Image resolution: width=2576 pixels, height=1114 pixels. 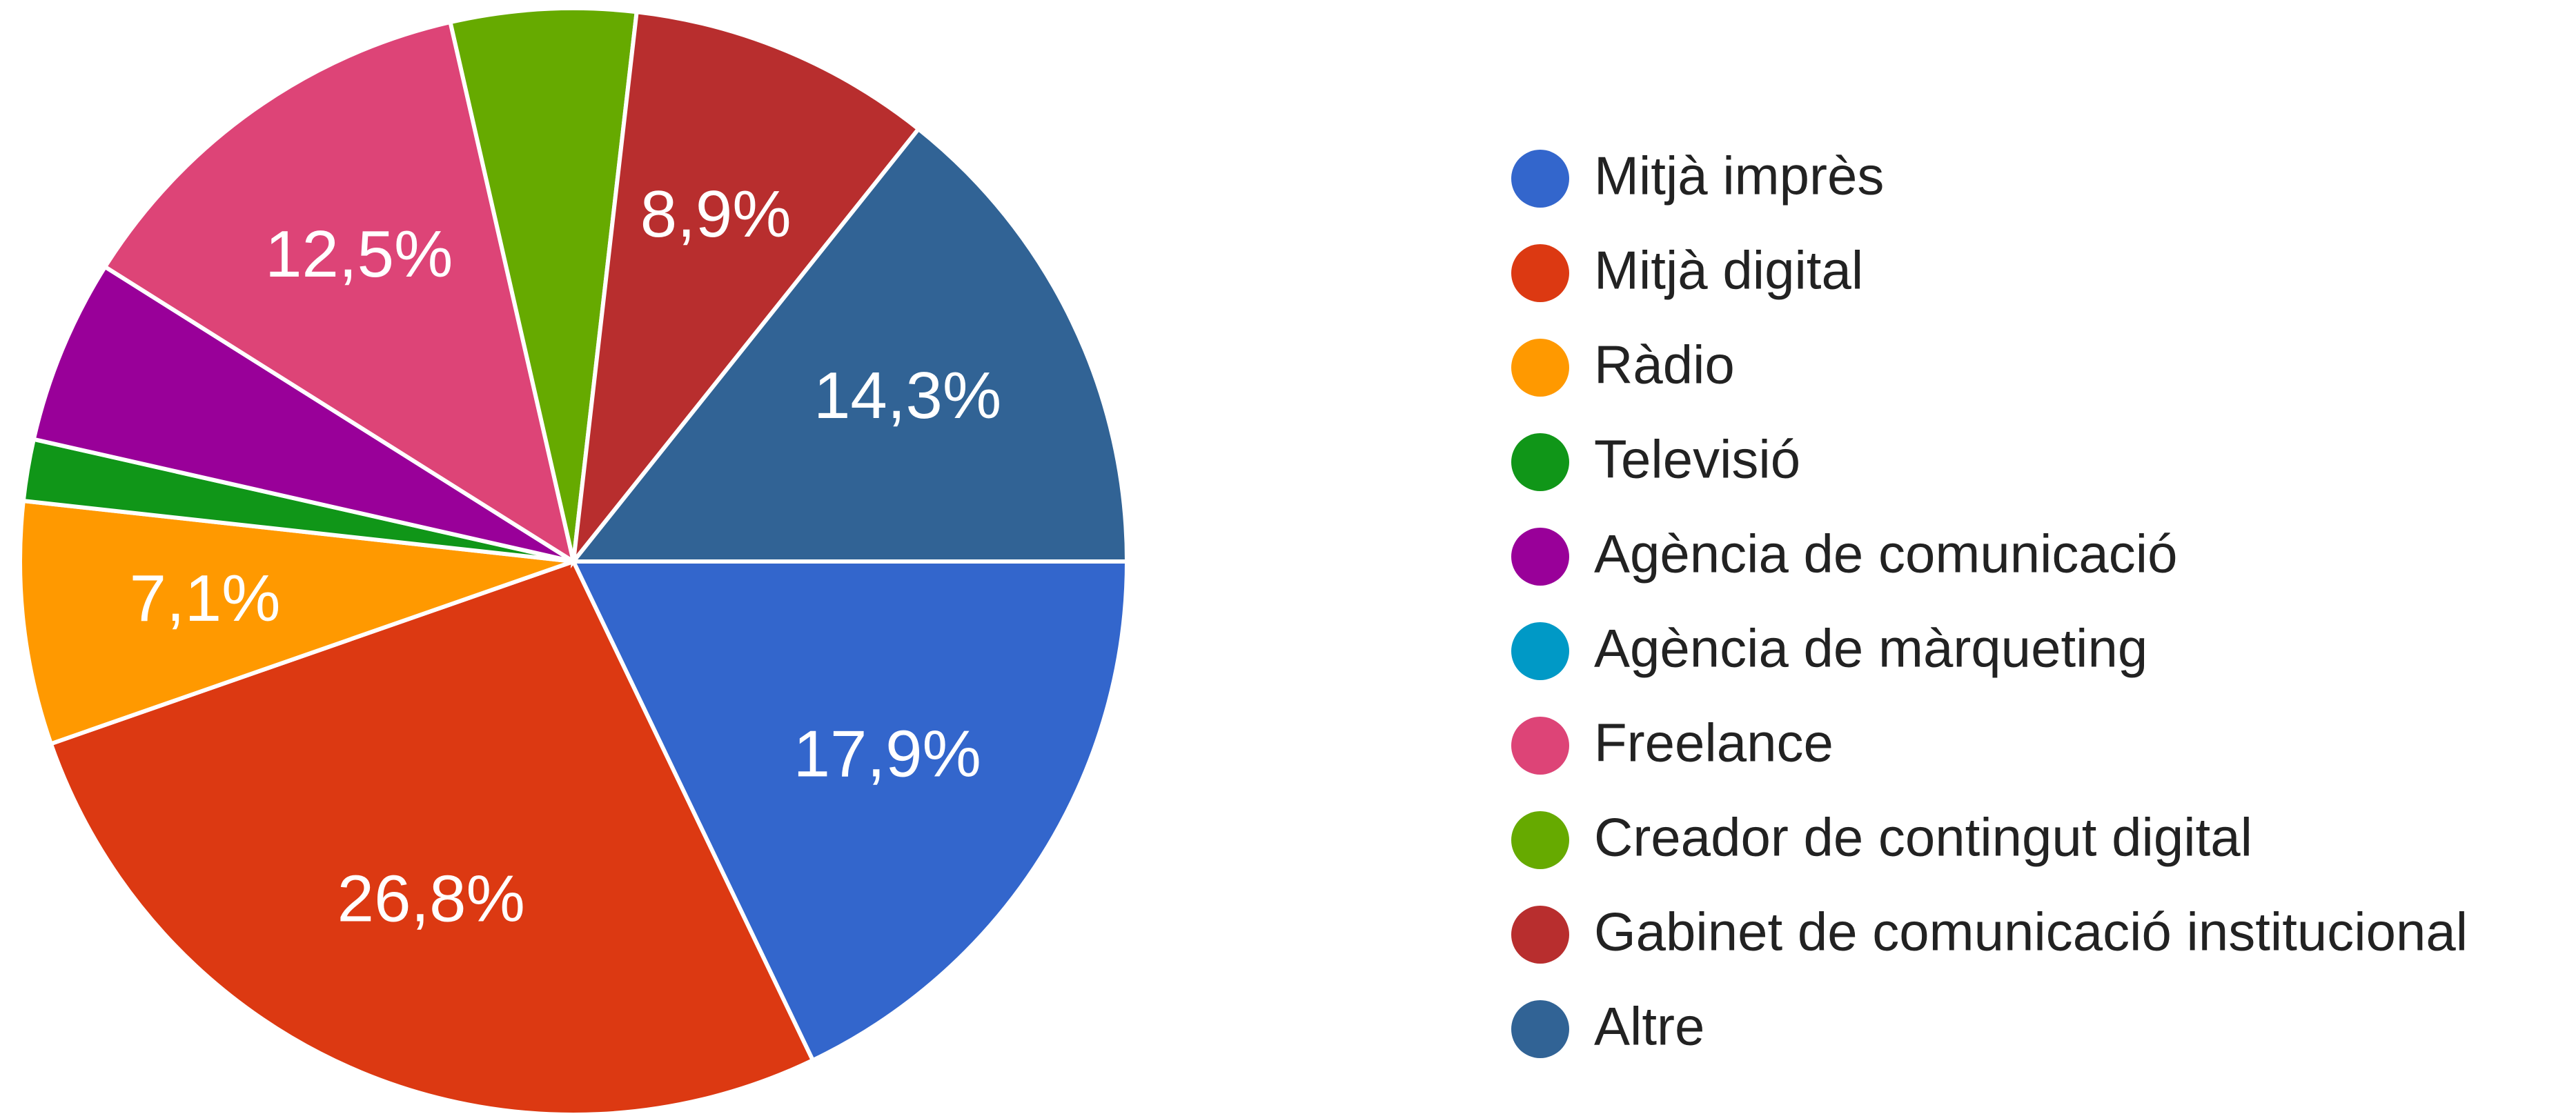 What do you see at coordinates (1923, 837) in the screenshot?
I see `legend-label: Creador de contingut digital` at bounding box center [1923, 837].